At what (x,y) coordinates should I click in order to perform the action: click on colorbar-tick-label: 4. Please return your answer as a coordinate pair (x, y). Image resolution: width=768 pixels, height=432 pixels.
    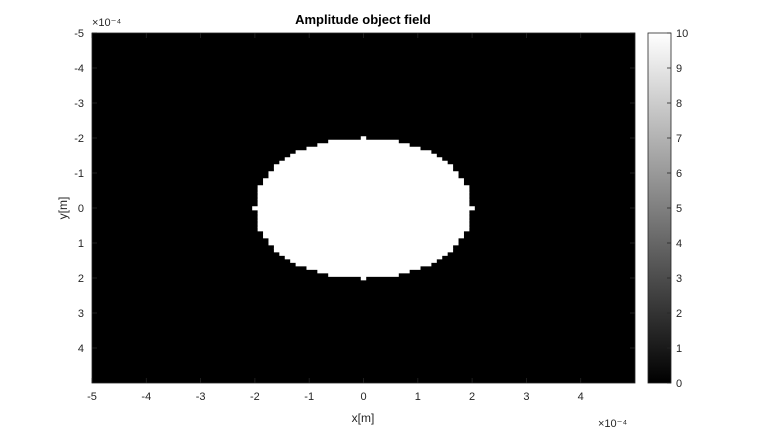
    Looking at the image, I should click on (679, 244).